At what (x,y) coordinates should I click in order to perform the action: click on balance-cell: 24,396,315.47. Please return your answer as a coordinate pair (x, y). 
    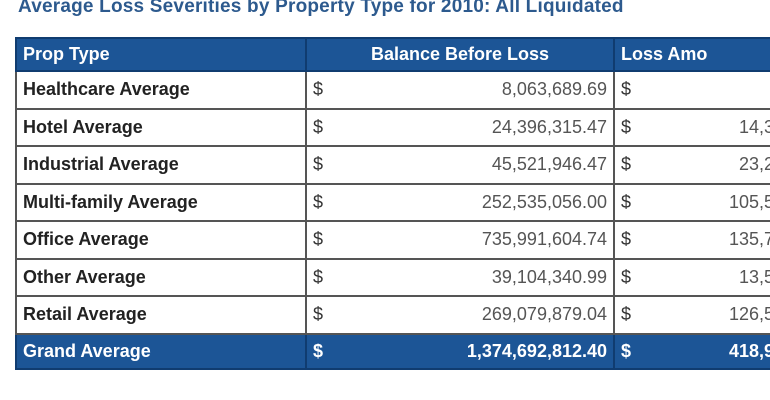
    Looking at the image, I should click on (480, 127).